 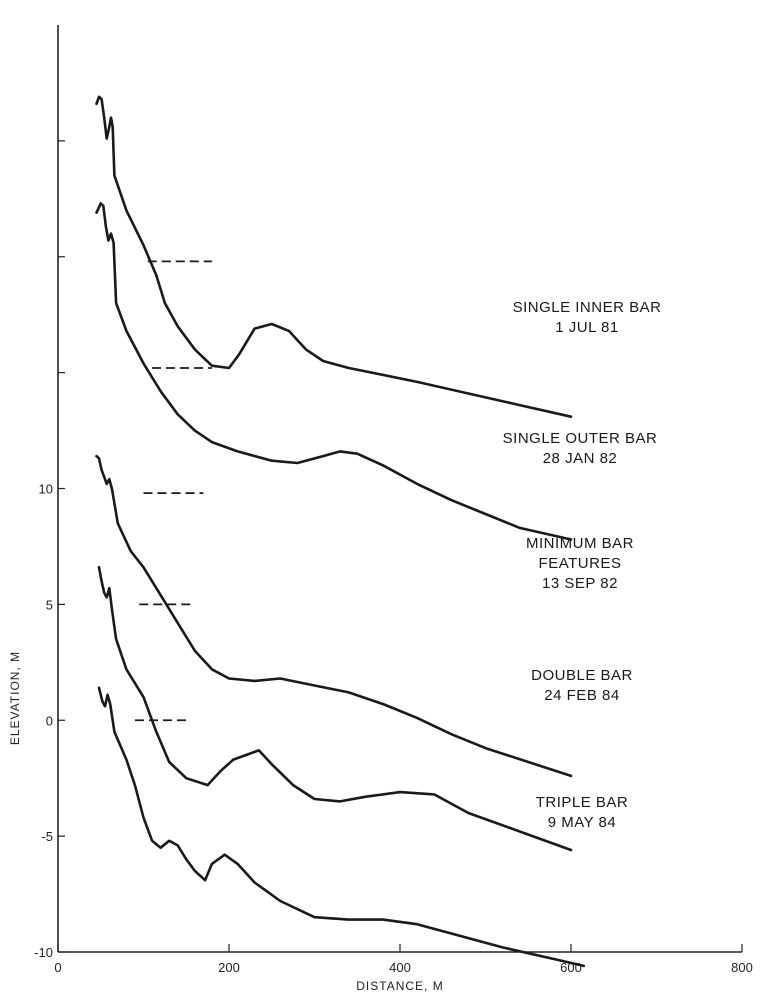 I want to click on annotation-line: SINGLE INNER BAR, so click(x=587, y=307).